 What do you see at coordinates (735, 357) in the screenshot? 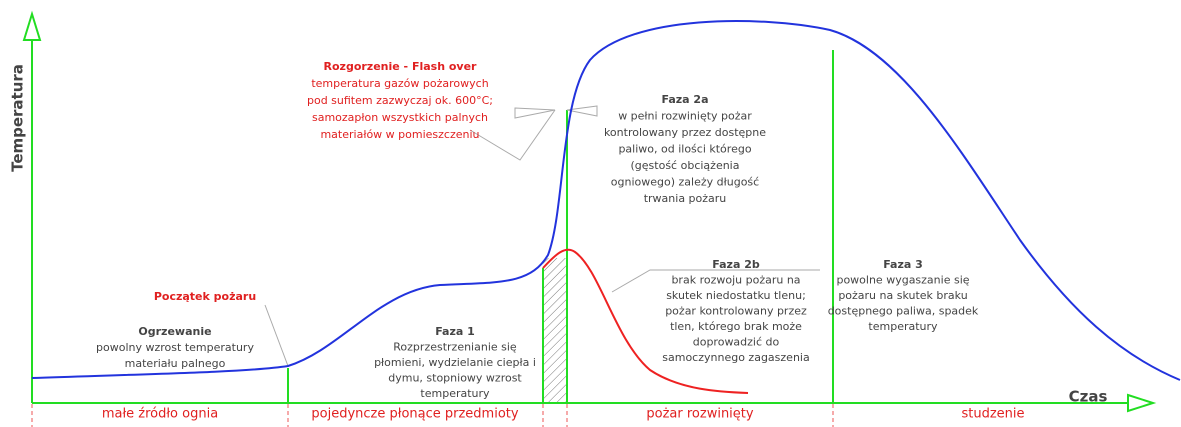
I see `phase2b-text: samoczynnego zagaszenia` at bounding box center [735, 357].